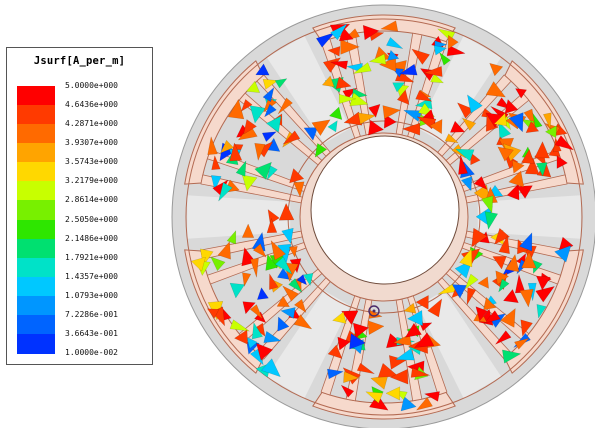  What do you see at coordinates (79, 61) in the screenshot?
I see `legend-title: Jsurf[A_per_m]` at bounding box center [79, 61].